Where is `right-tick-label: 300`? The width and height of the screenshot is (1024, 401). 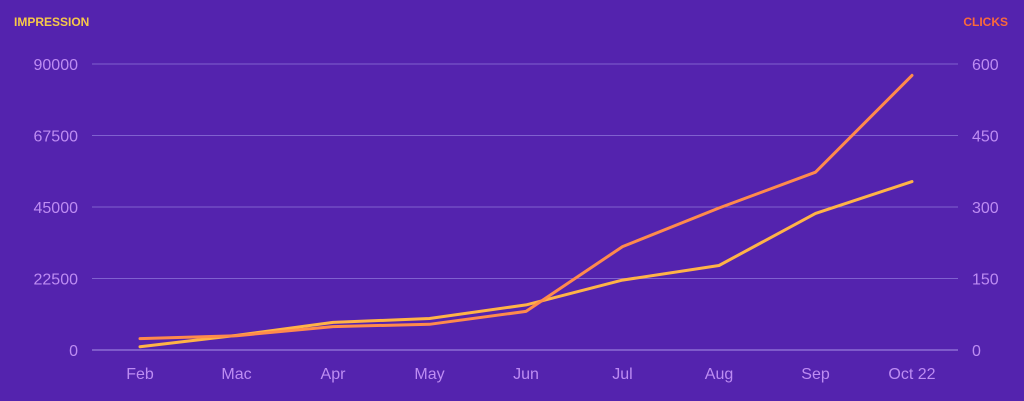
right-tick-label: 300 is located at coordinates (985, 208).